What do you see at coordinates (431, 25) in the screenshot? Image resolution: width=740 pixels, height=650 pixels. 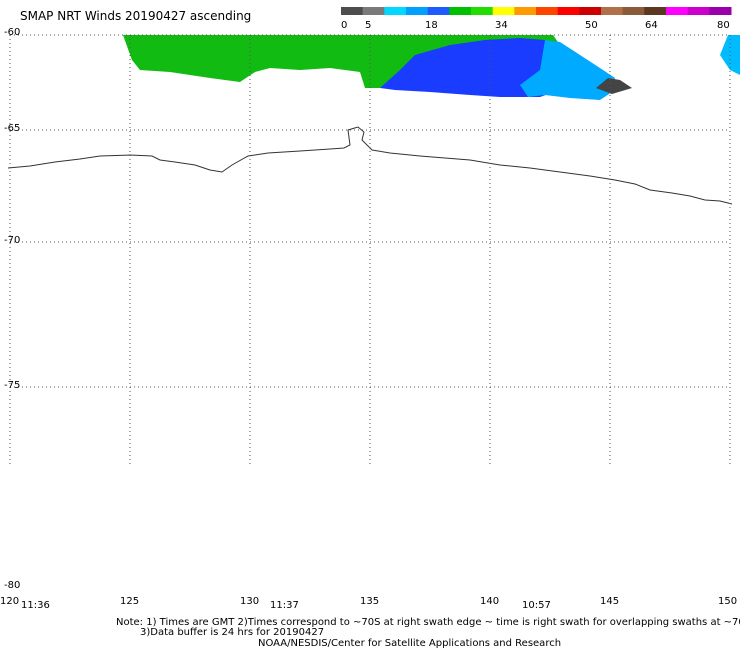 I see `colorbar-label-18: 18` at bounding box center [431, 25].